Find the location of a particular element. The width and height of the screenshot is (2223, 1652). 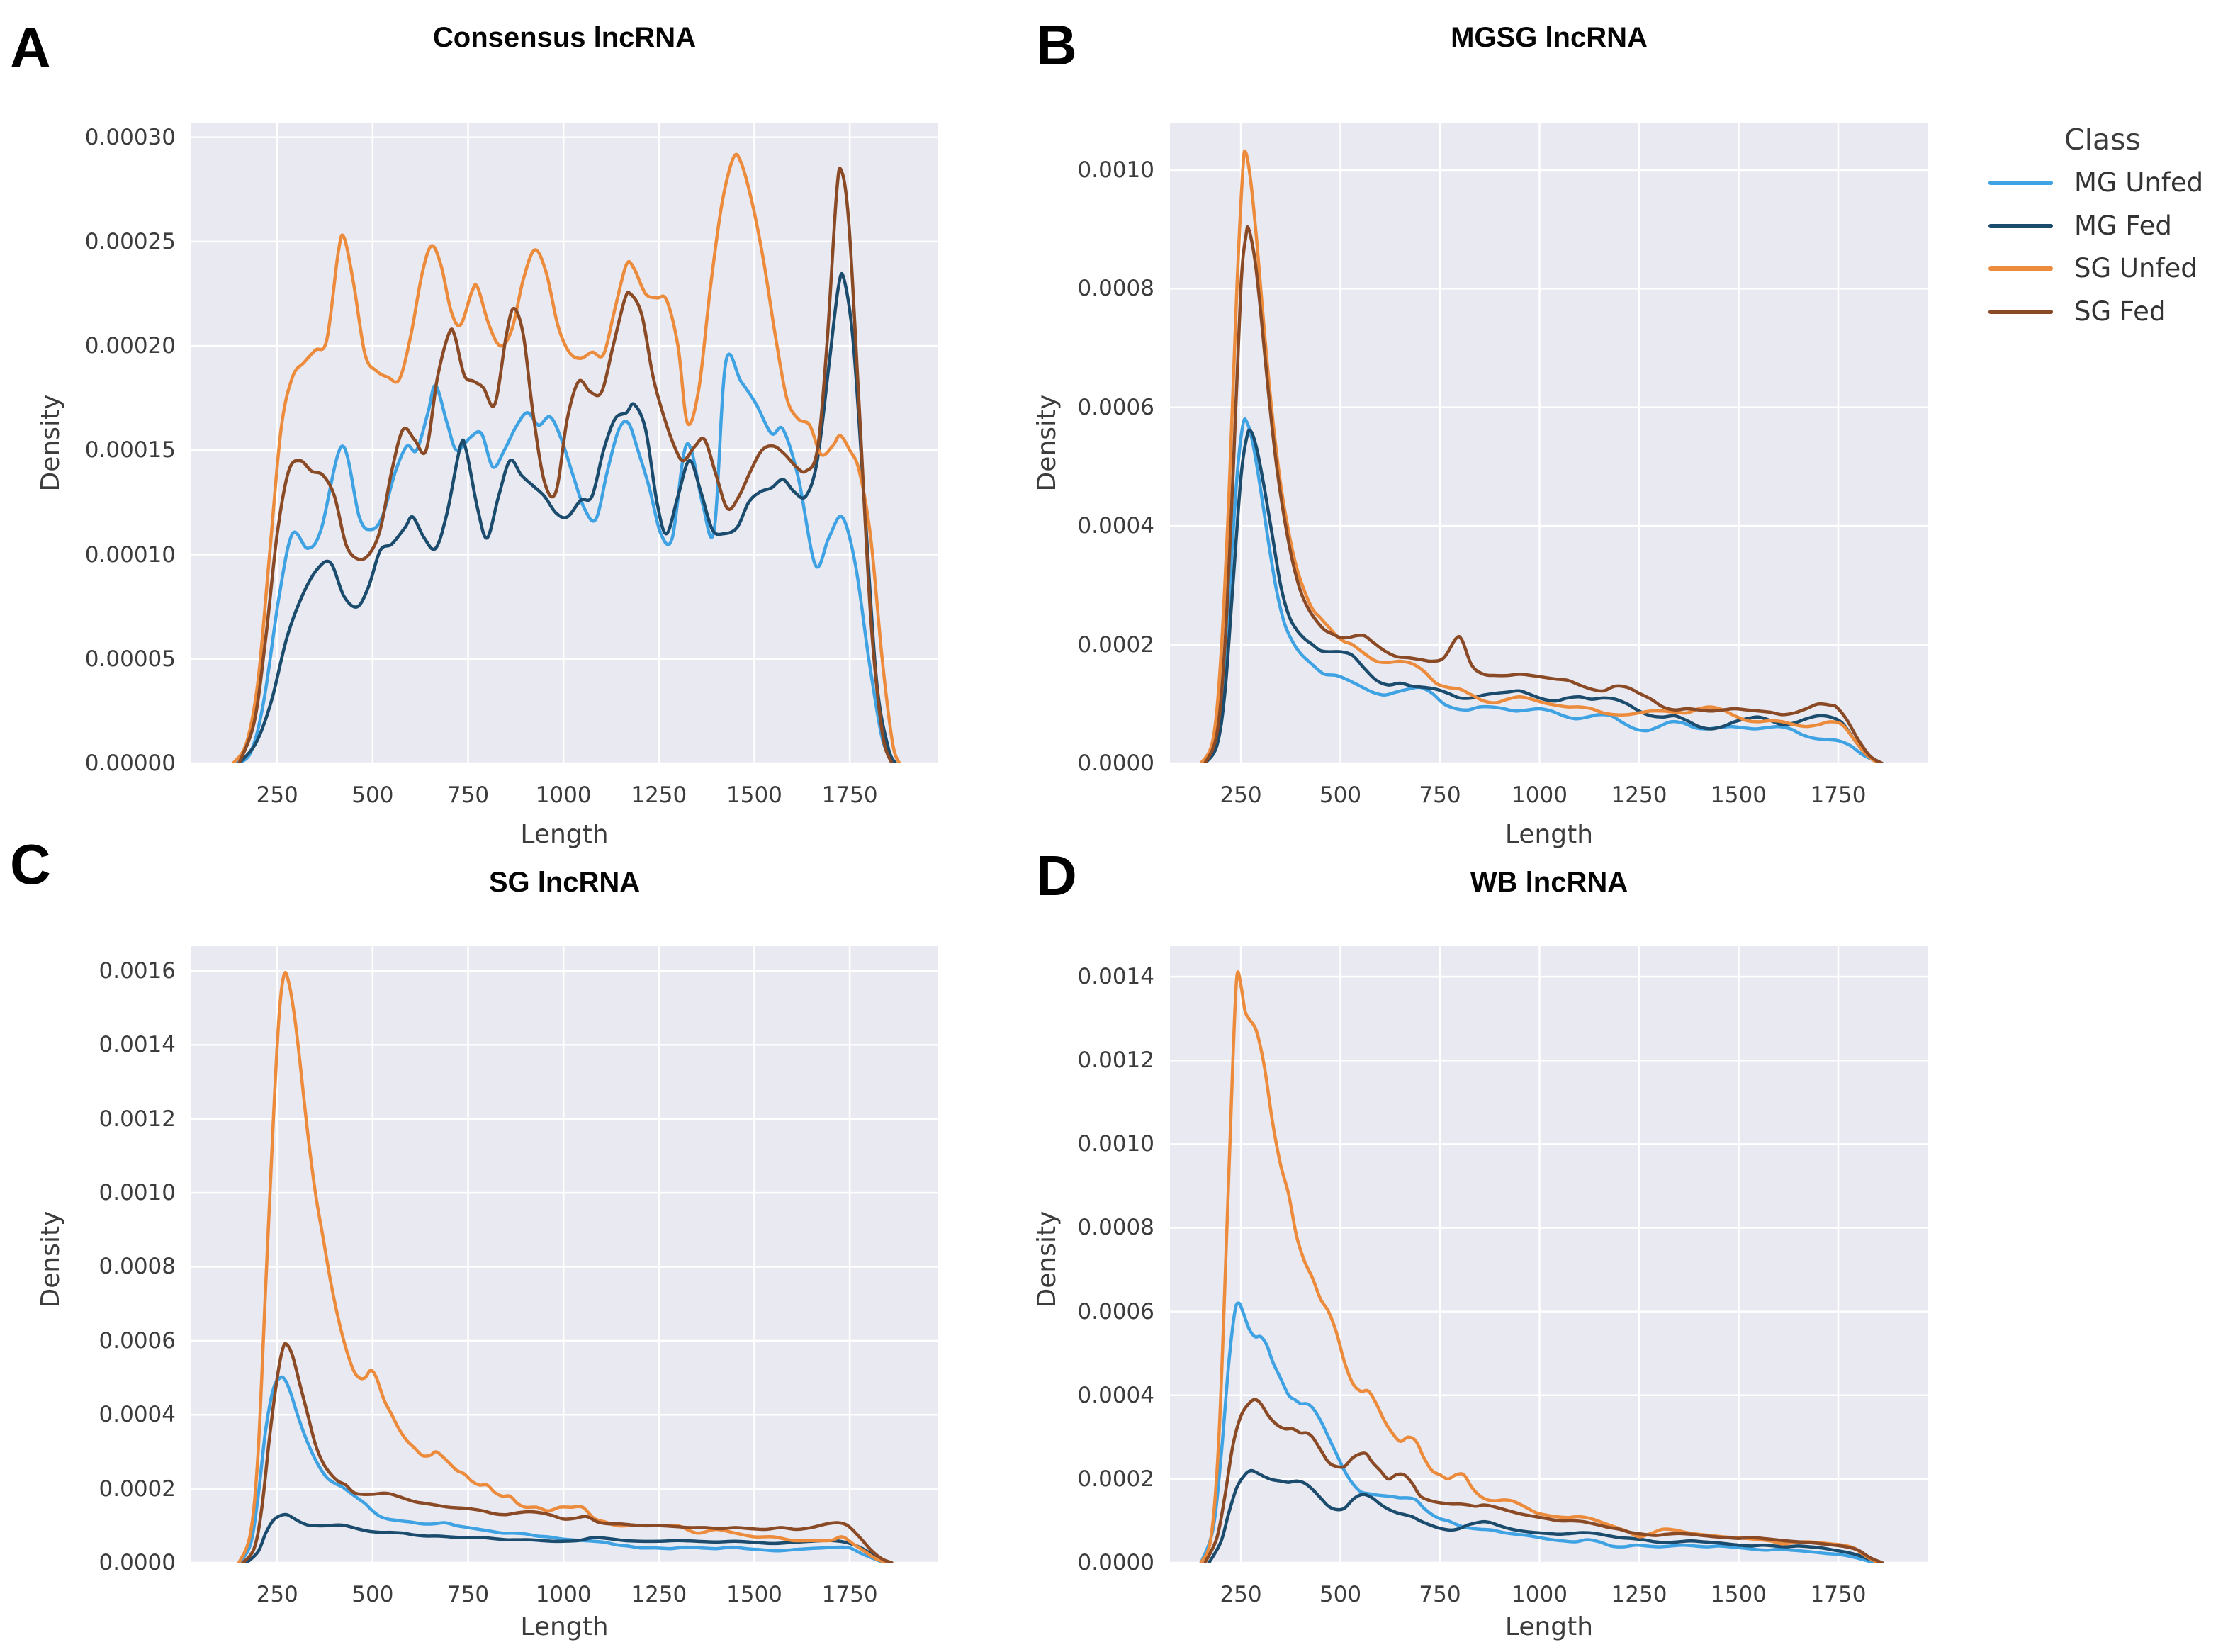

y-tick-label: 0.00000 is located at coordinates (130, 764).